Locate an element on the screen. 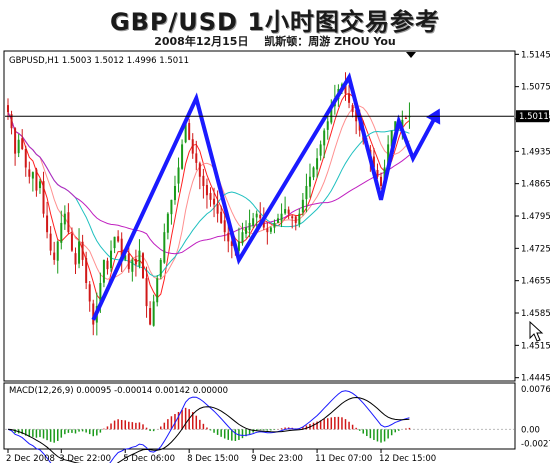  time-axis-label: 5 Dec 06:00 is located at coordinates (149, 458).